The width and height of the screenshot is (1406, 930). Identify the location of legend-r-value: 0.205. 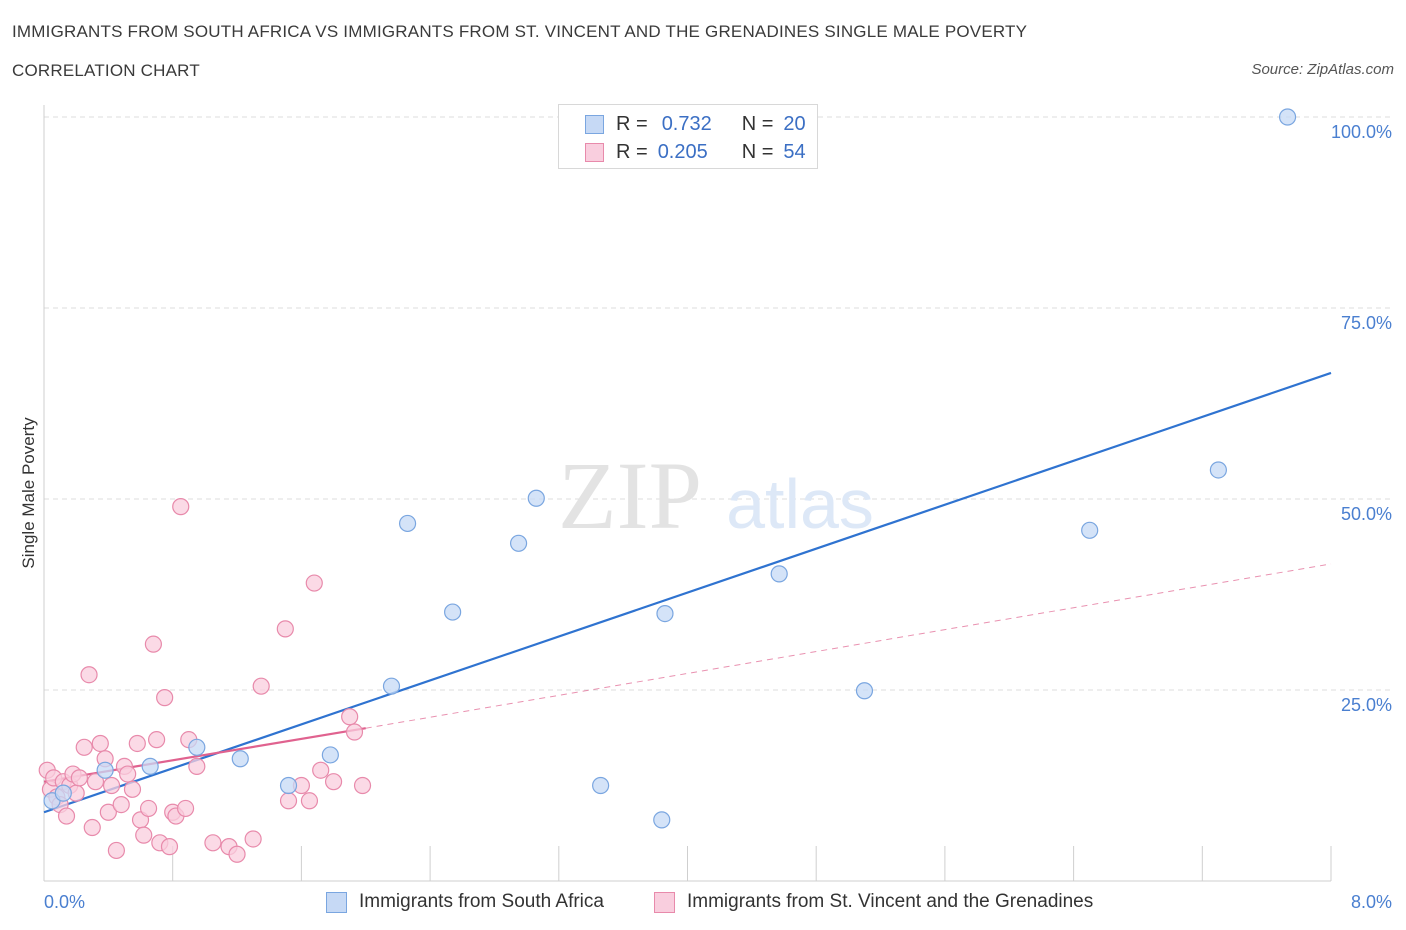
(682, 151).